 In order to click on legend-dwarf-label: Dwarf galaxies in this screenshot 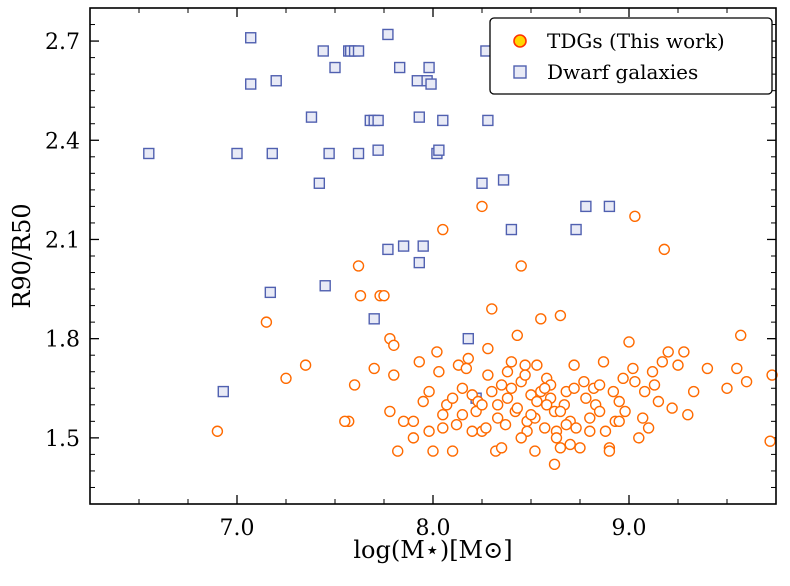, I will do `click(622, 72)`.